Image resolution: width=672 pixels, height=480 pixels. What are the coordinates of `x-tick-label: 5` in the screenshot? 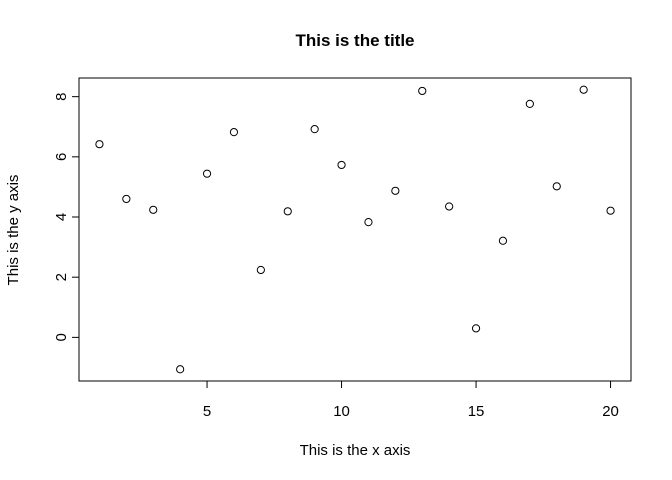 It's located at (207, 411).